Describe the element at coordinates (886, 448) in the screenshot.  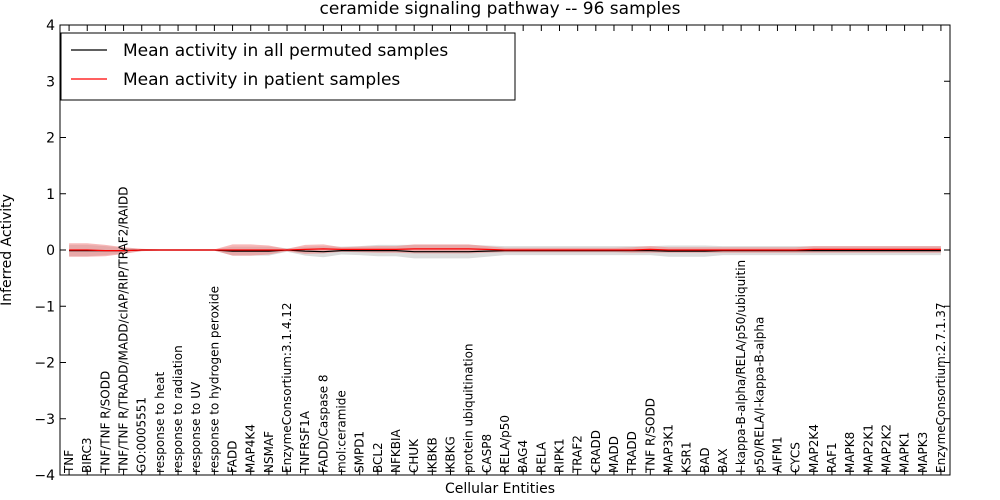
I see `category-label: MAP2K2` at that location.